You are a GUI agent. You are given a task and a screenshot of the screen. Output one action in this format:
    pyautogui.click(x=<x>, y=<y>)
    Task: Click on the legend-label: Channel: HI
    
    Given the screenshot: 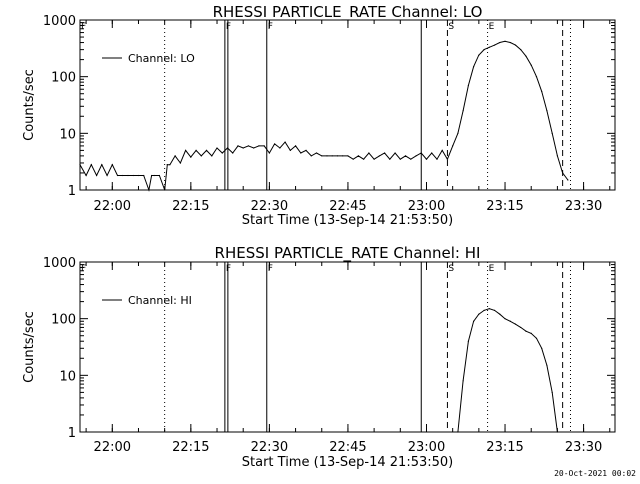 What is the action you would take?
    pyautogui.click(x=160, y=300)
    